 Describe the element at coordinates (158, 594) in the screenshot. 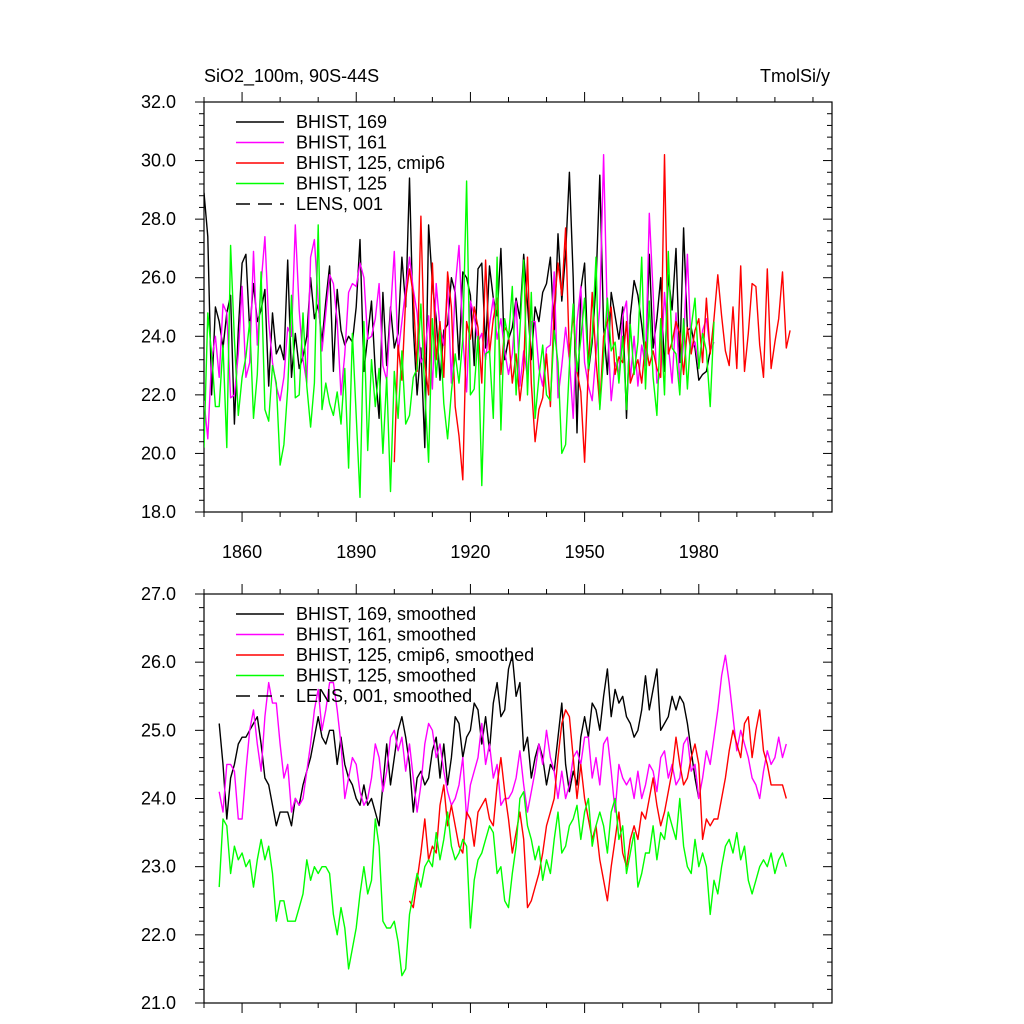

I see `y-tick-label: 27.0` at that location.